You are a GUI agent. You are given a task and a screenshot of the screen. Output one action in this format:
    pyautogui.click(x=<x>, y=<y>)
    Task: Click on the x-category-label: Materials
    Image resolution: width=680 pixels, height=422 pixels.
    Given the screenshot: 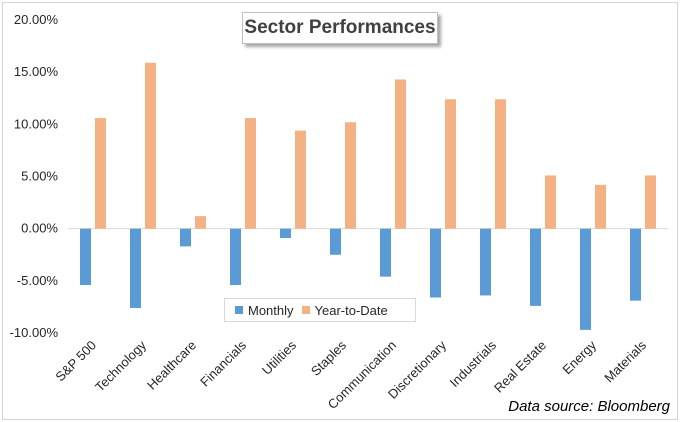 What is the action you would take?
    pyautogui.click(x=625, y=361)
    